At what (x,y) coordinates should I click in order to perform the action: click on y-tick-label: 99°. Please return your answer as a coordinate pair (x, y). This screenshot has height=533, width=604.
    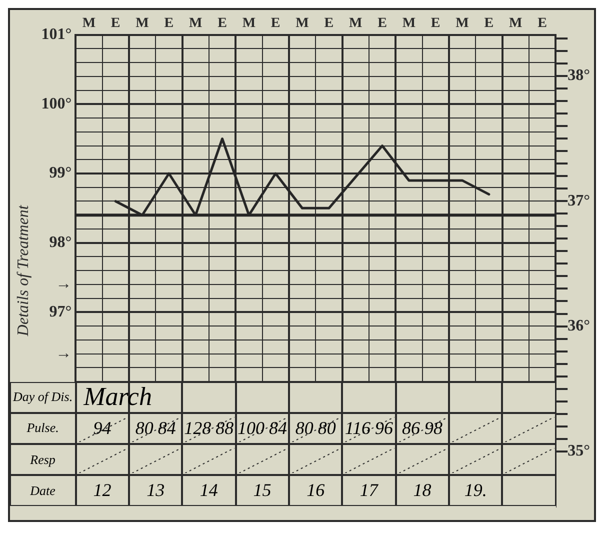
    Looking at the image, I should click on (60, 173).